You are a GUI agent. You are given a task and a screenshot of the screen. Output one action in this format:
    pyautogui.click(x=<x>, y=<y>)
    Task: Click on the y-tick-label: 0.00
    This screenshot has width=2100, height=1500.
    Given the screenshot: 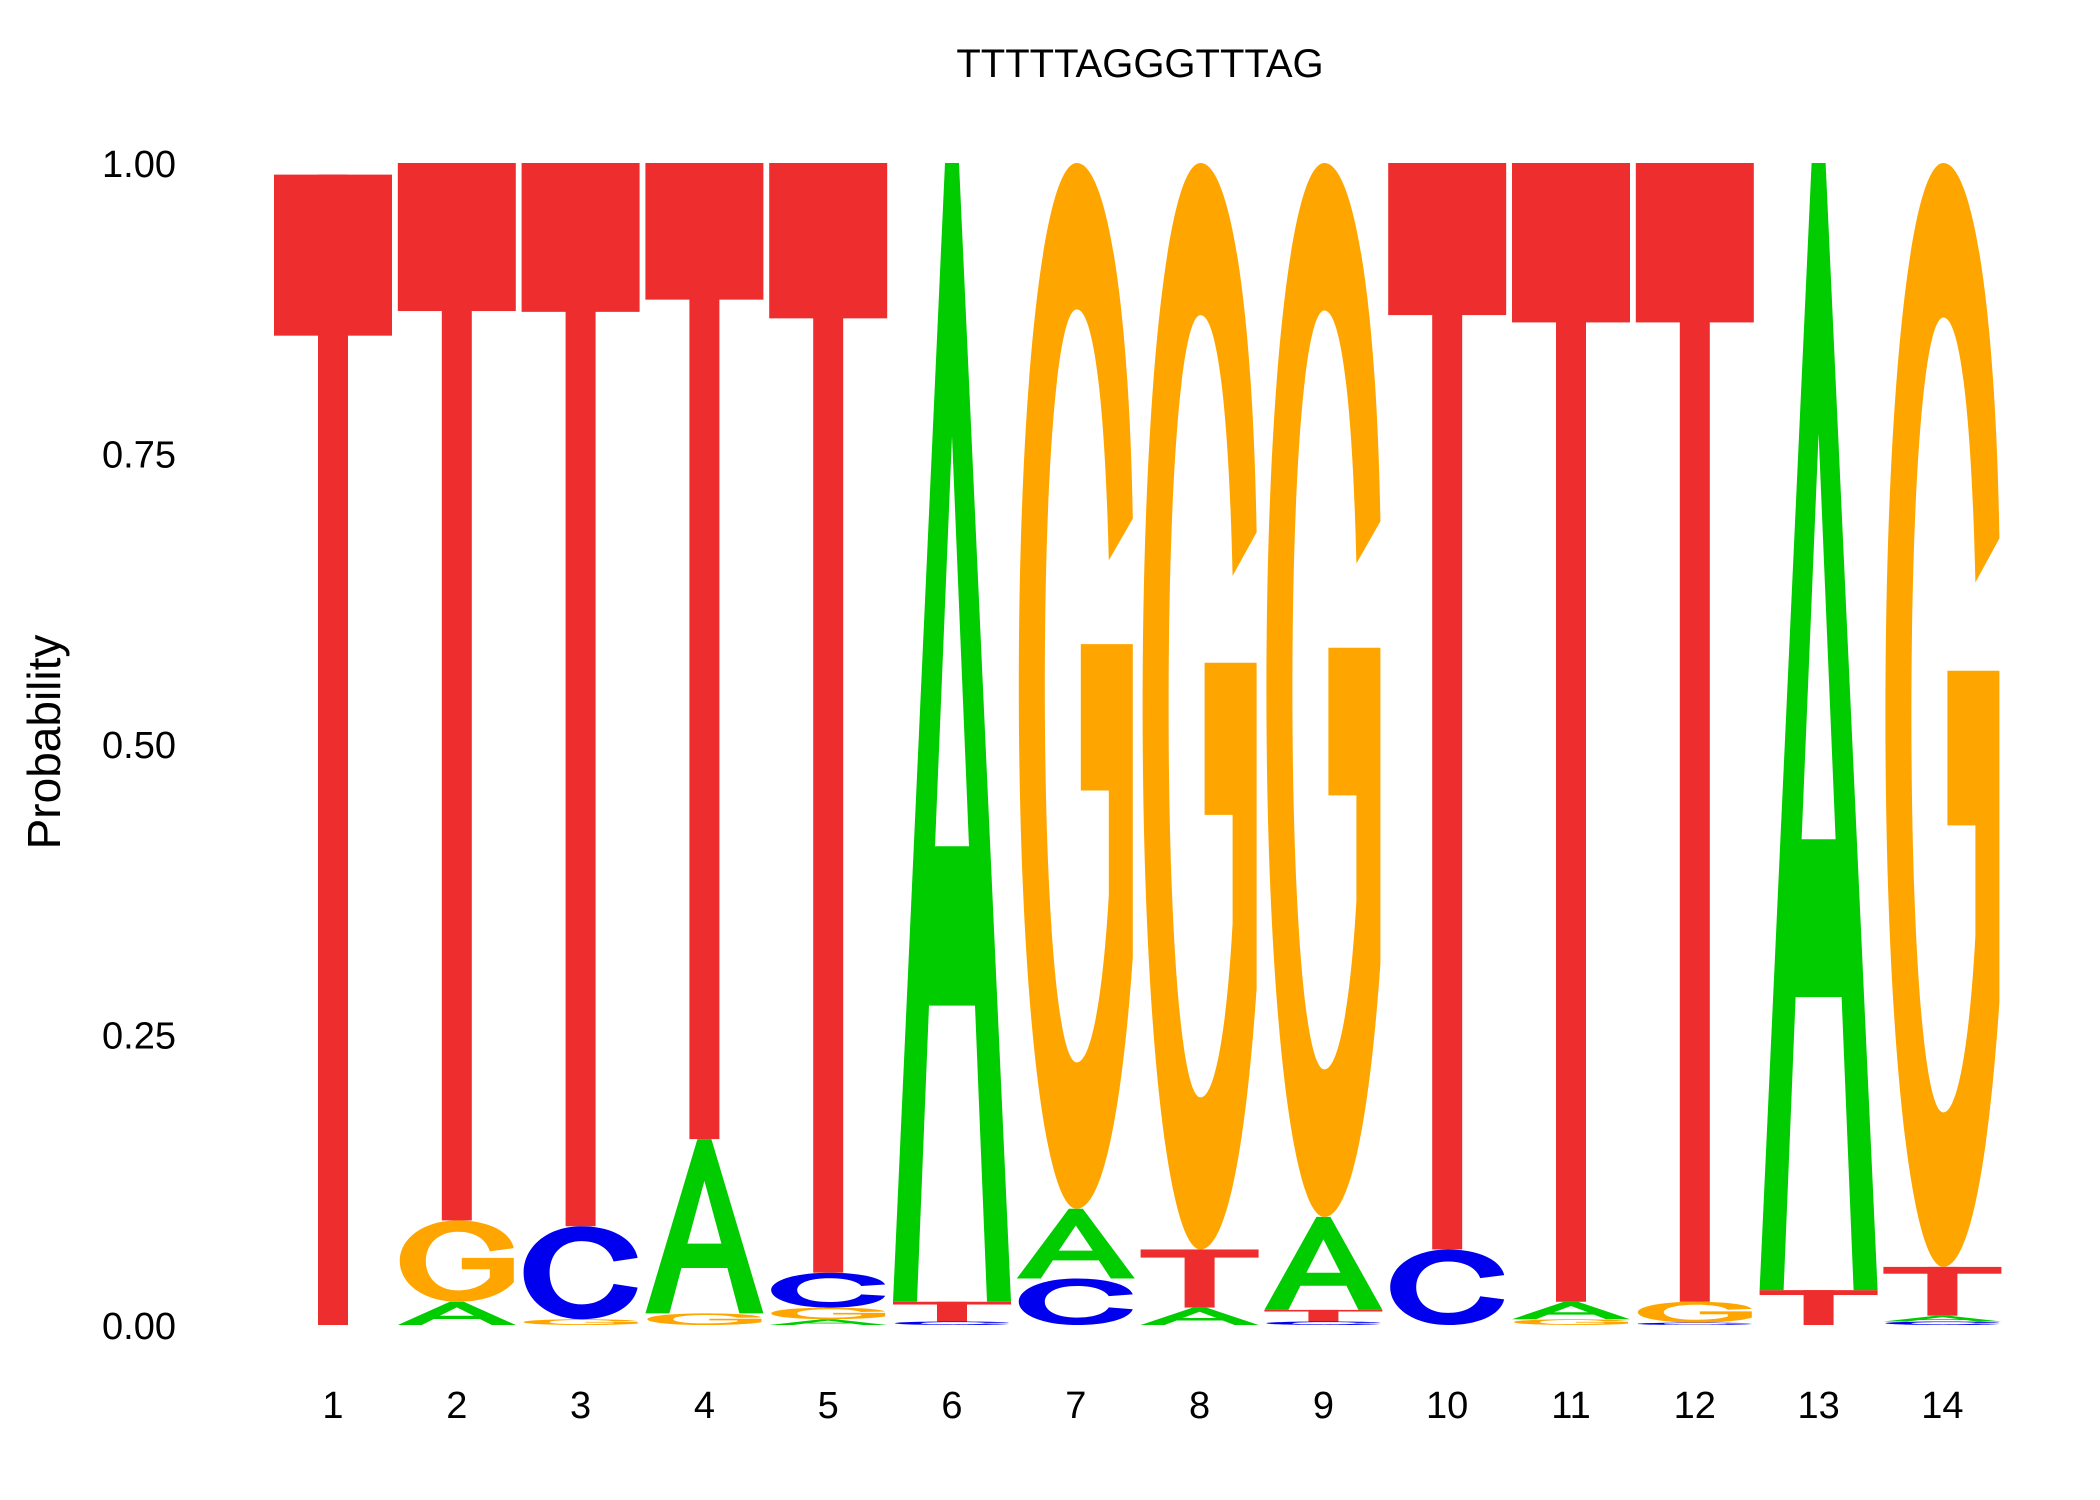 What is the action you would take?
    pyautogui.click(x=139, y=1327)
    